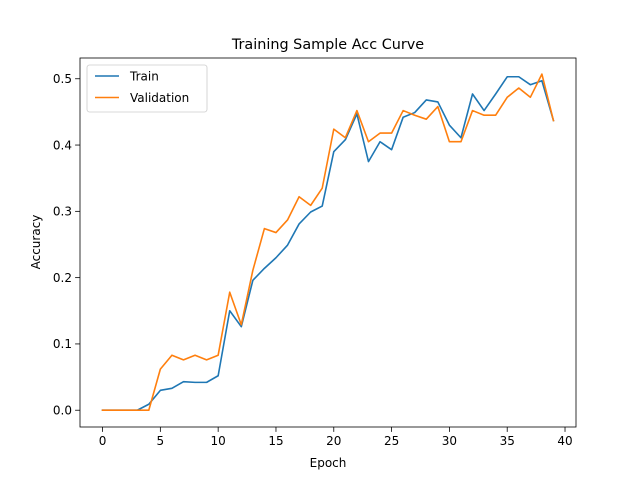 This screenshot has width=640, height=480. What do you see at coordinates (328, 463) in the screenshot?
I see `x-axis-label: Epoch` at bounding box center [328, 463].